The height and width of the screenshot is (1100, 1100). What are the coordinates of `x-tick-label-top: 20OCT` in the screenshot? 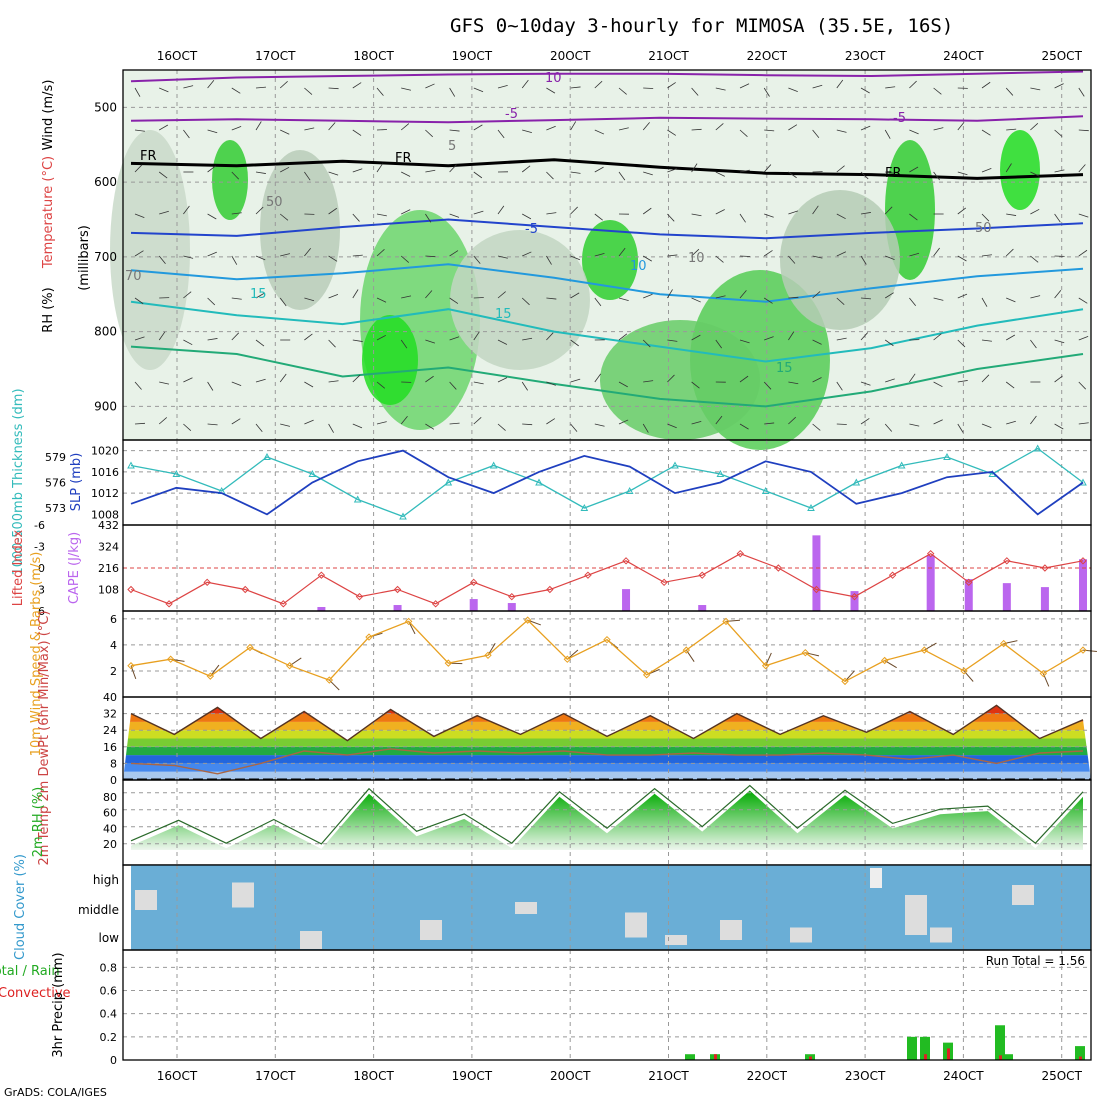 It's located at (570, 56).